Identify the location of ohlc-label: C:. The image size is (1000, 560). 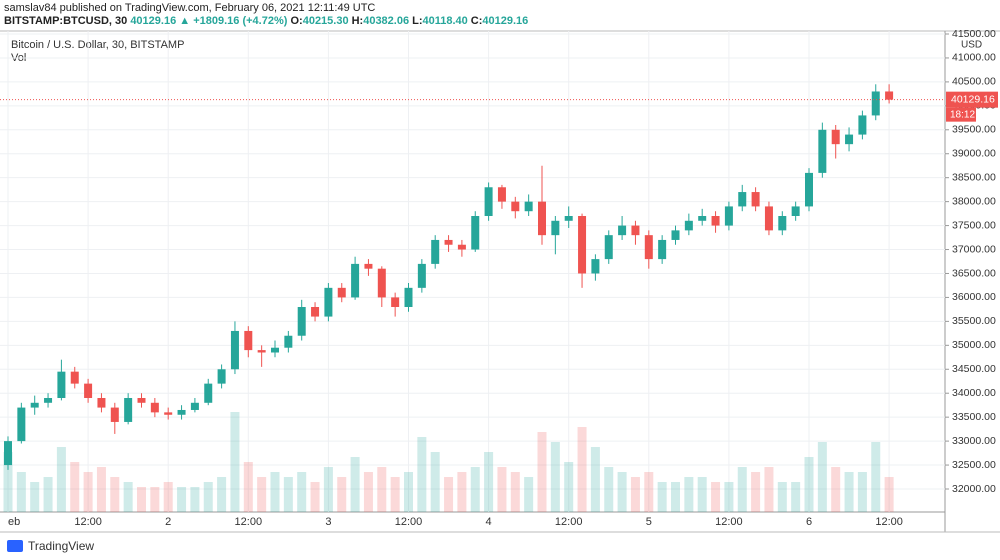
(476, 21).